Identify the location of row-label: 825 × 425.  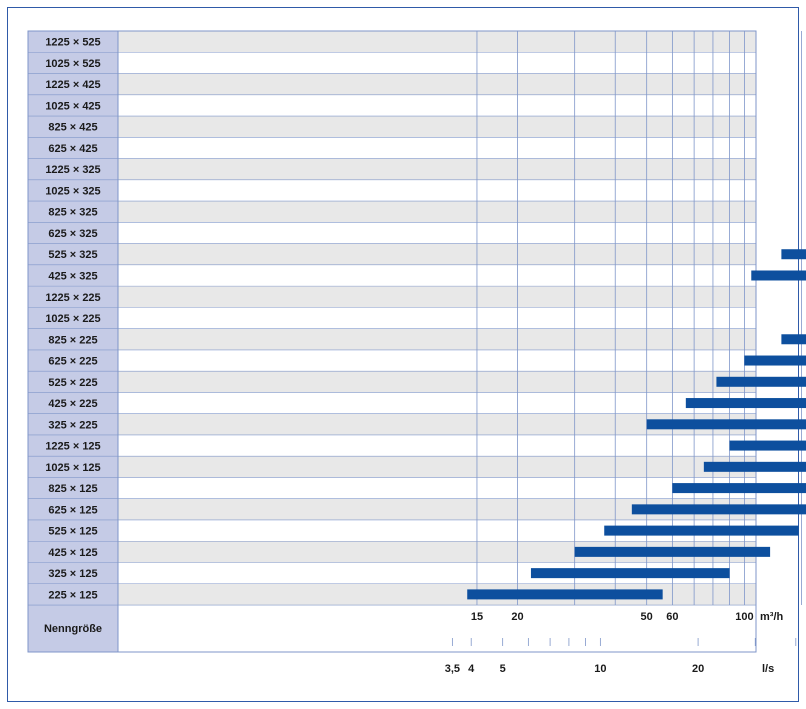
(72, 128).